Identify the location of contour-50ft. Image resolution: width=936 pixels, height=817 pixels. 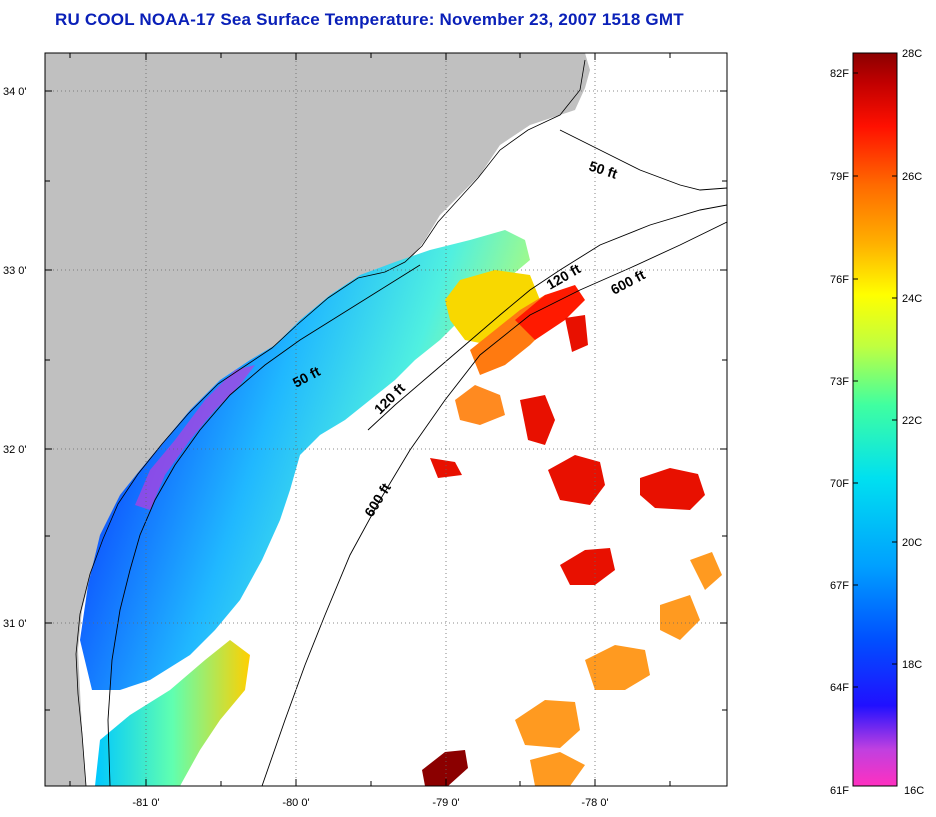
(643, 160).